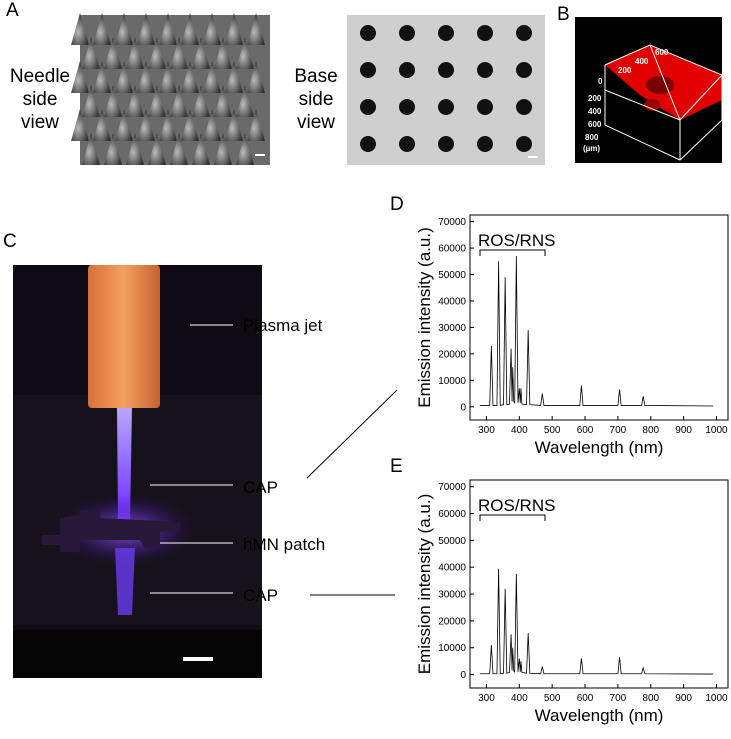 Image resolution: width=731 pixels, height=739 pixels. I want to click on annotation: ROS/RNS, so click(516, 240).